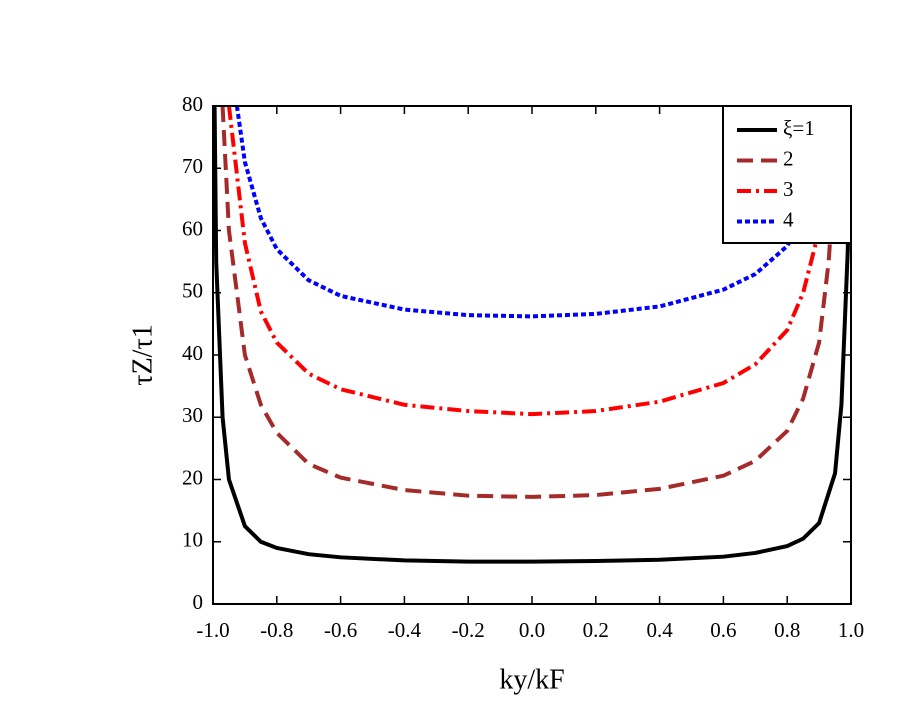 The image size is (914, 712). I want to click on x-tick-label: 1.0, so click(851, 630).